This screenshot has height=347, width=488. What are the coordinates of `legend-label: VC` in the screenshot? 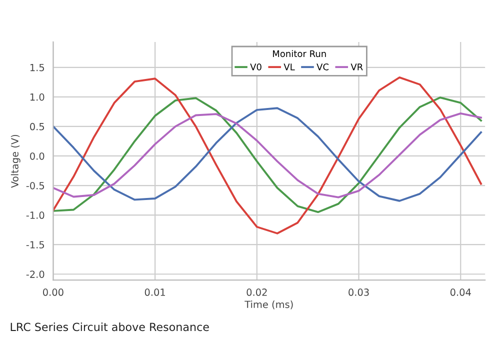 It's located at (322, 67).